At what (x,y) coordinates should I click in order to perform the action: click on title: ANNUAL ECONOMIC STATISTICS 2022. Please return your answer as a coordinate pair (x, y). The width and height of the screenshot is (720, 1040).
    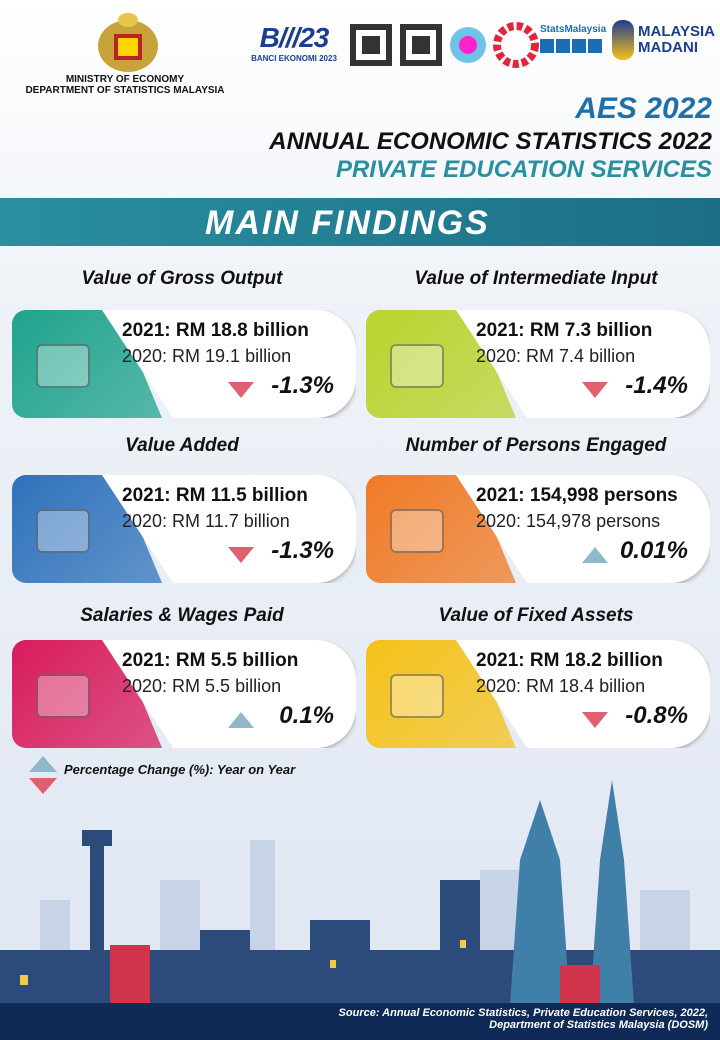
    Looking at the image, I should click on (490, 141).